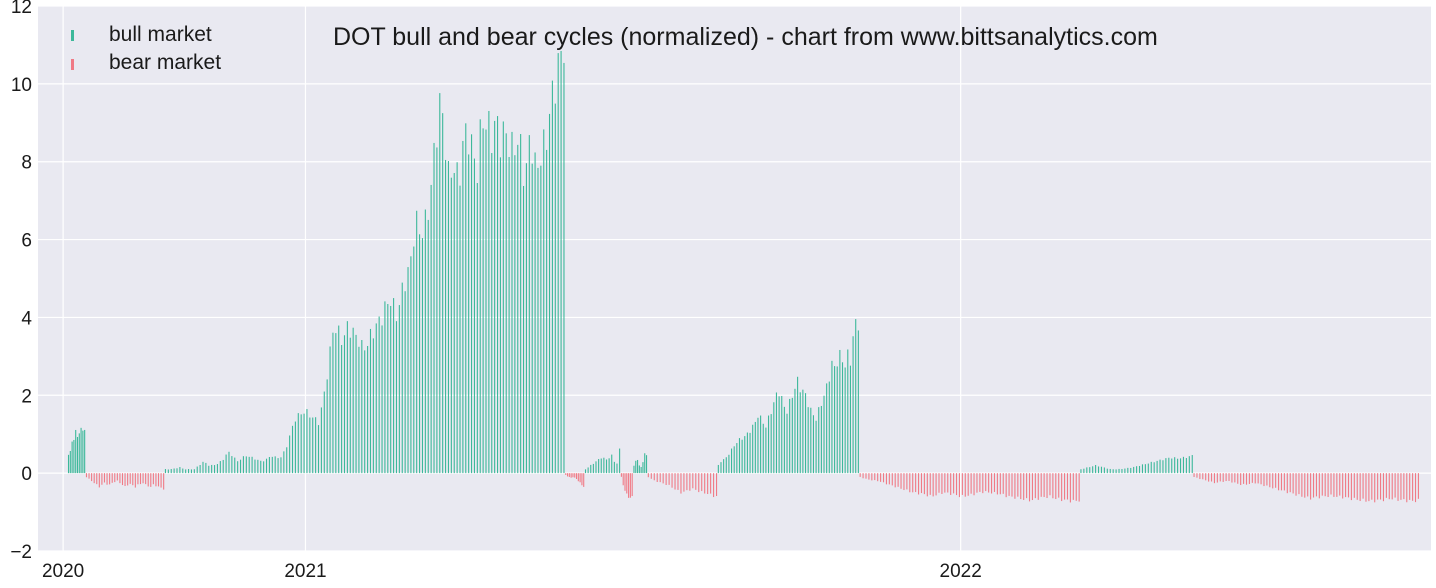 The width and height of the screenshot is (1436, 588). Describe the element at coordinates (72, 64) in the screenshot. I see `legend-bear-swatch` at that location.